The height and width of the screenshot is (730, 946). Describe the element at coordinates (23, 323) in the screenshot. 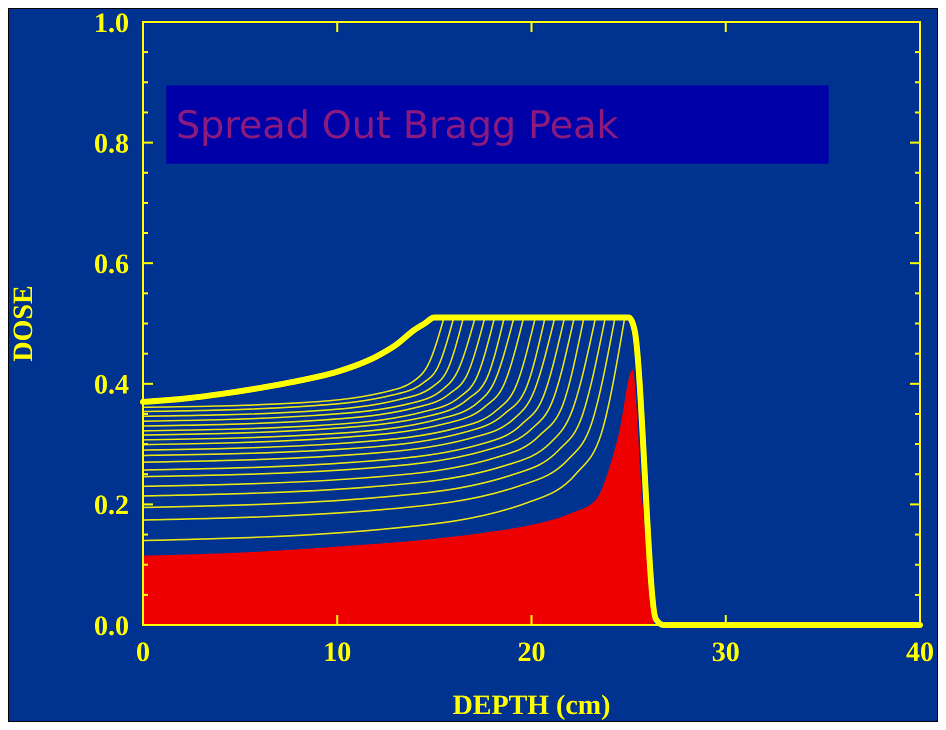

I see `y-axis-title: DOSE` at that location.